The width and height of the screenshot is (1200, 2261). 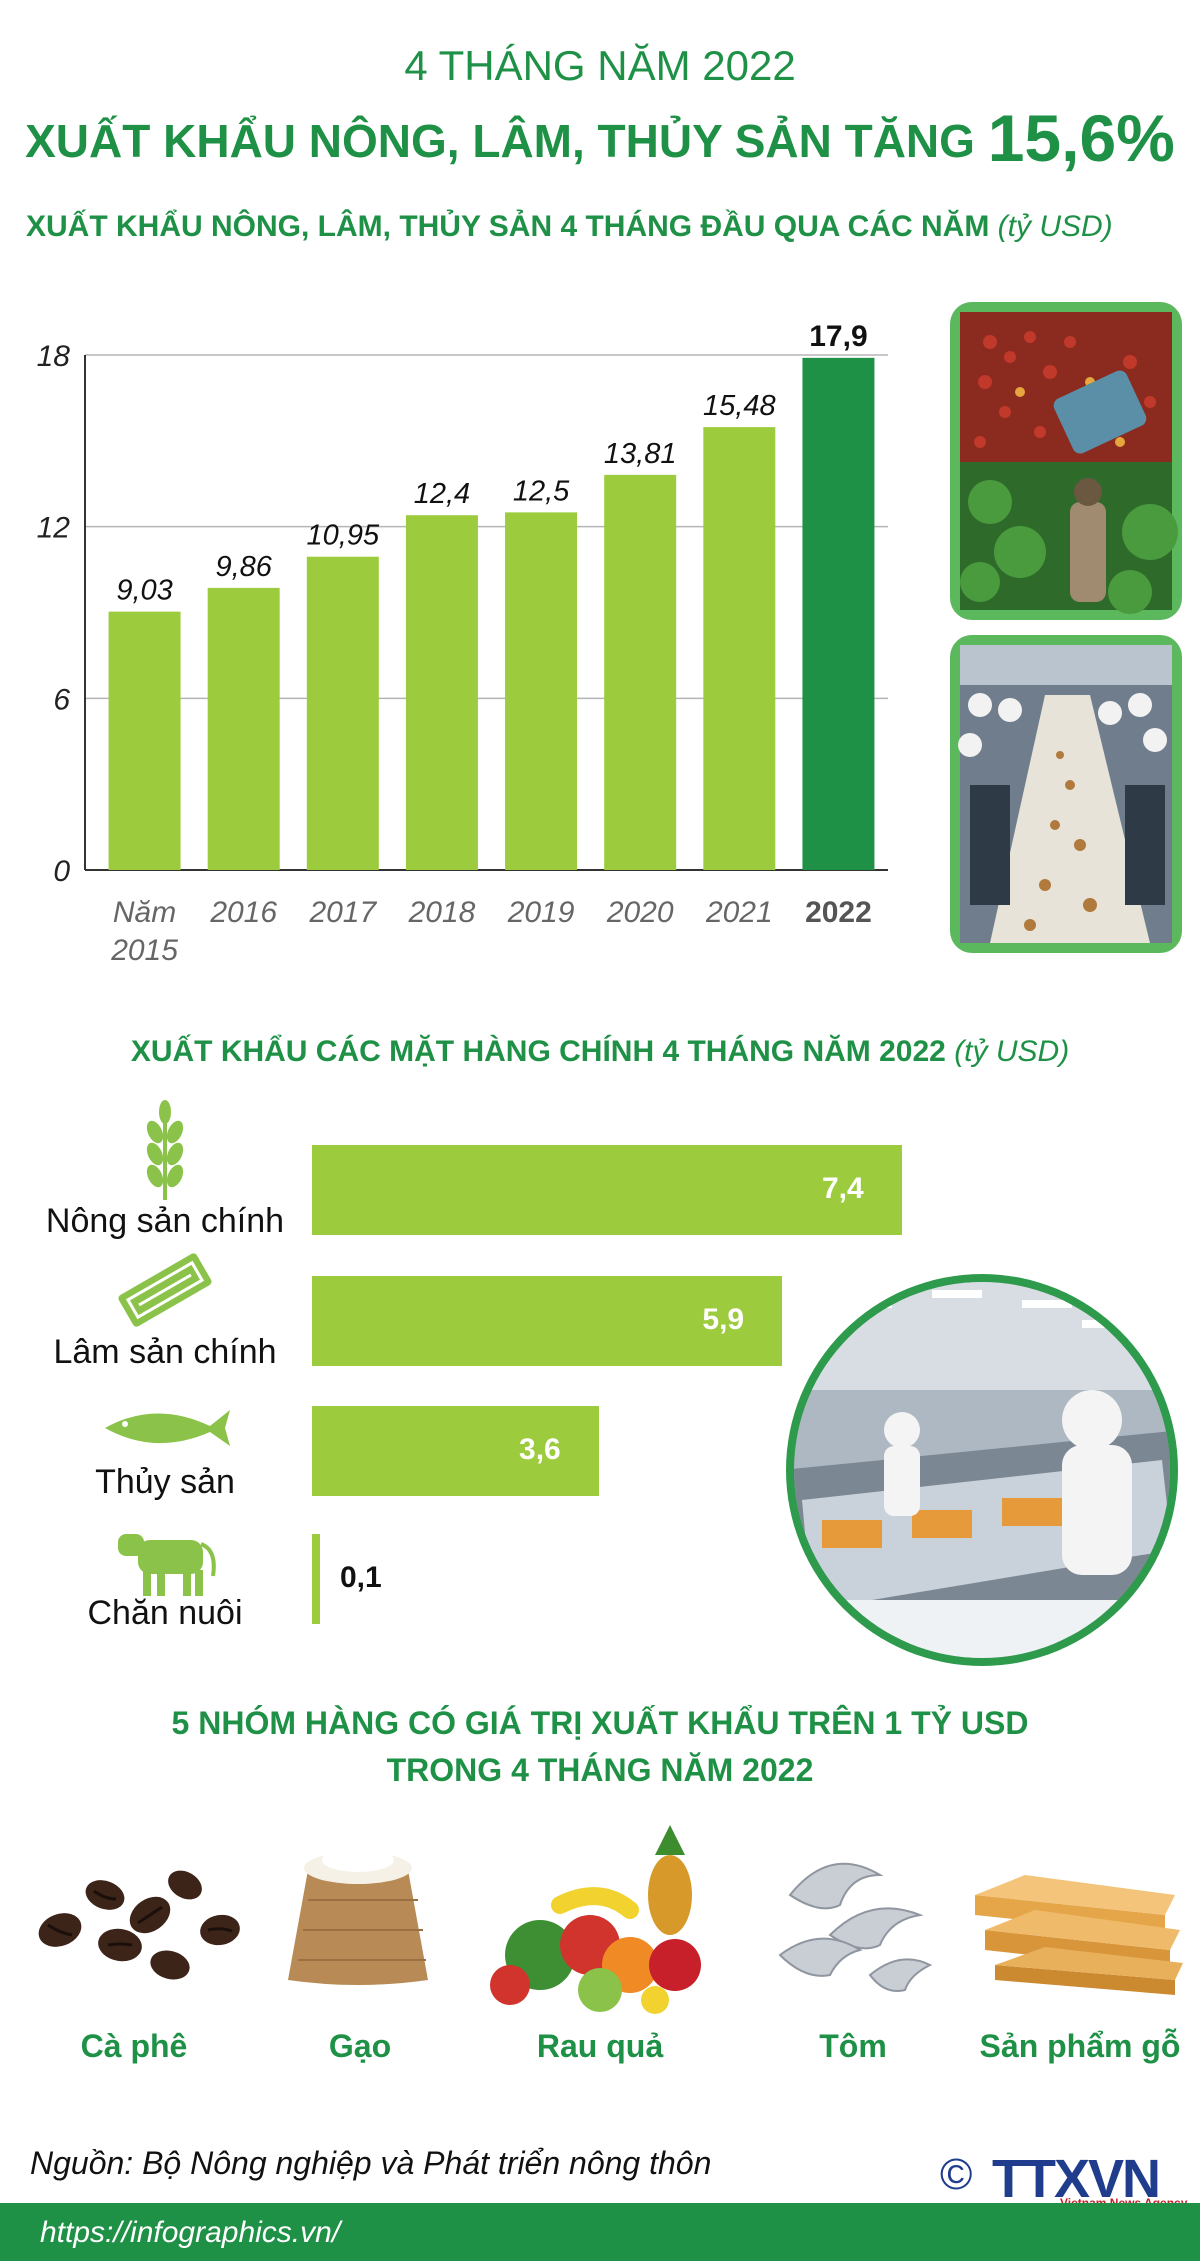 What do you see at coordinates (144, 591) in the screenshot?
I see `bar-value-label: 9,03` at bounding box center [144, 591].